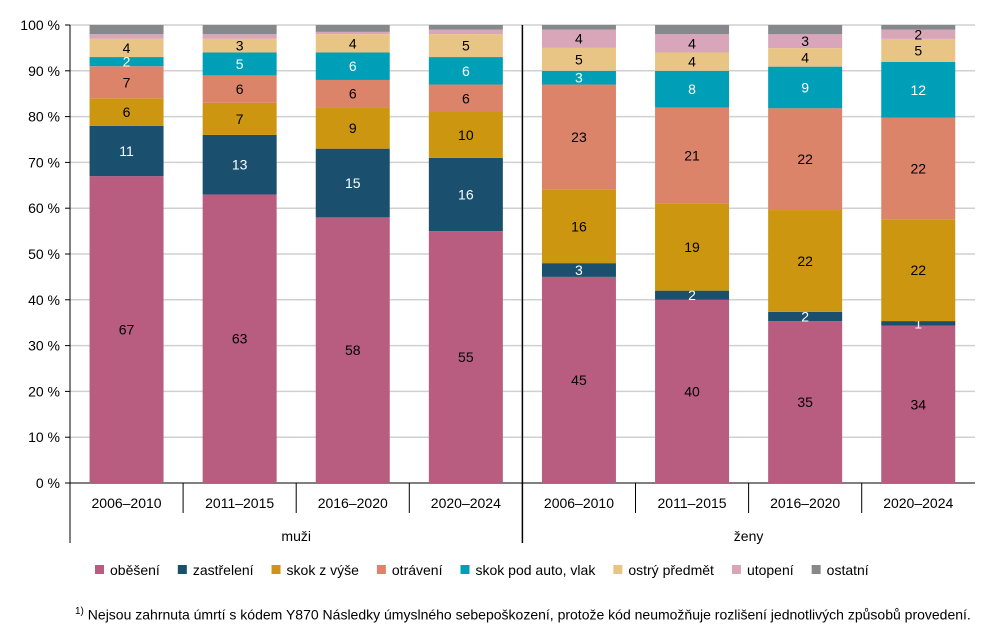  I want to click on data-label: 1, so click(918, 323).